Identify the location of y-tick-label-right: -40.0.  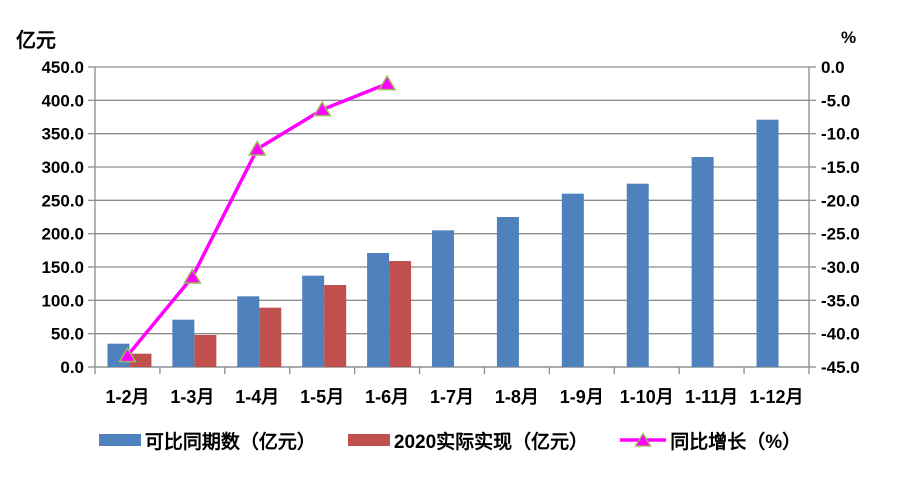
(840, 334).